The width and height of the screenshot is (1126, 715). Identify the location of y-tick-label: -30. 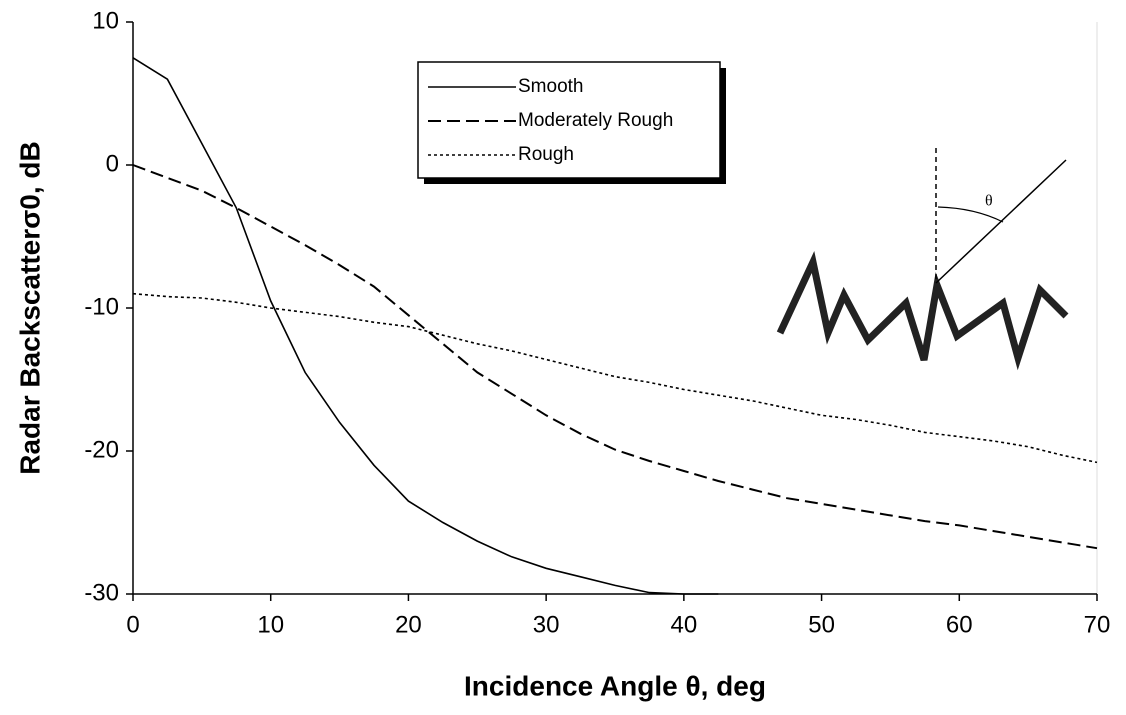
(101, 592).